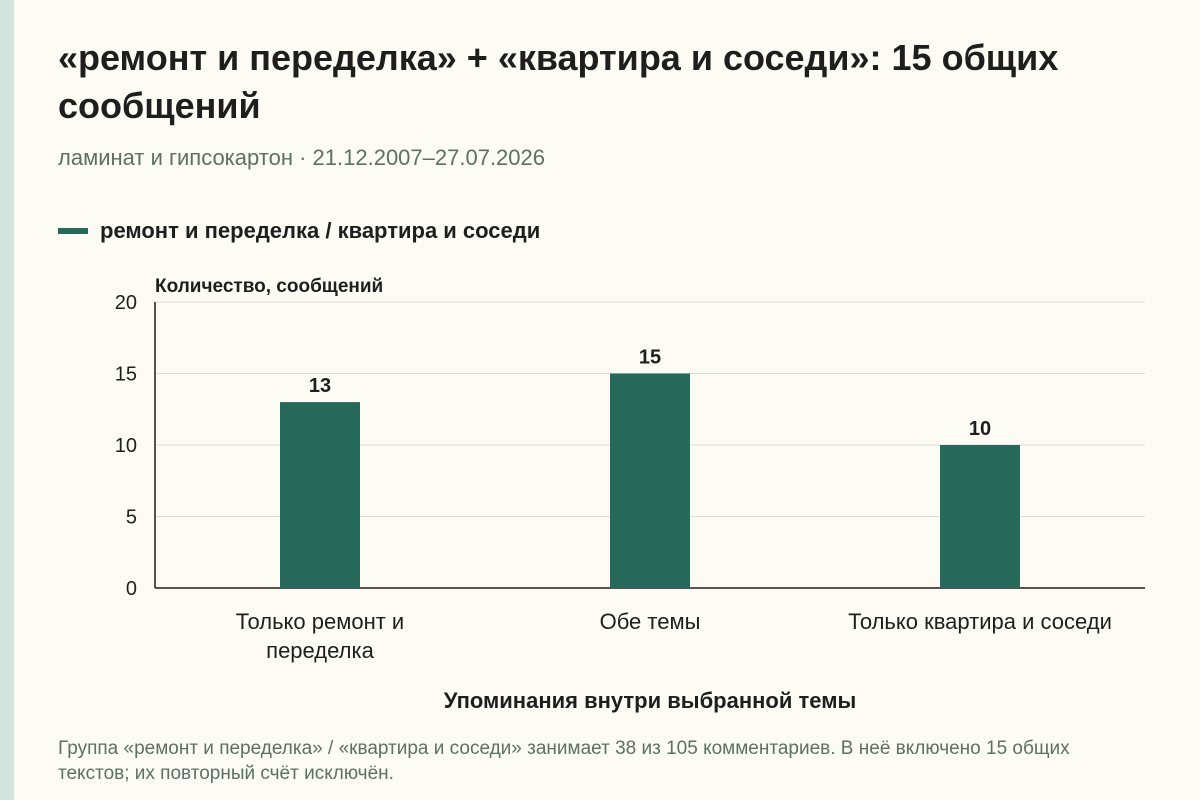  Describe the element at coordinates (131, 518) in the screenshot. I see `y-tick-label: 5` at that location.